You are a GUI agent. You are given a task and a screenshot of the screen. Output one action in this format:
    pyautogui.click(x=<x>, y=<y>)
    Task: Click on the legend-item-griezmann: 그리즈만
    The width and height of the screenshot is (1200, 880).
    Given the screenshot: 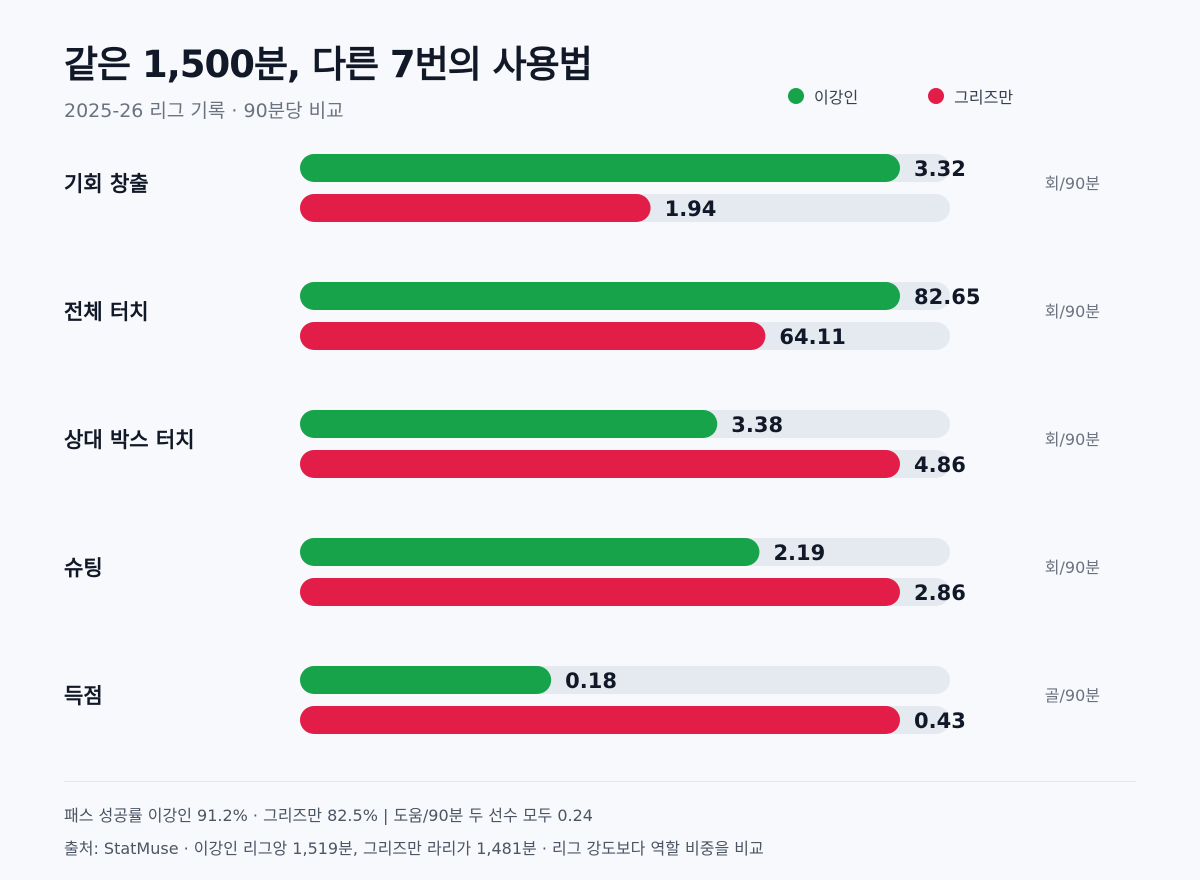 What is the action you would take?
    pyautogui.click(x=970, y=96)
    